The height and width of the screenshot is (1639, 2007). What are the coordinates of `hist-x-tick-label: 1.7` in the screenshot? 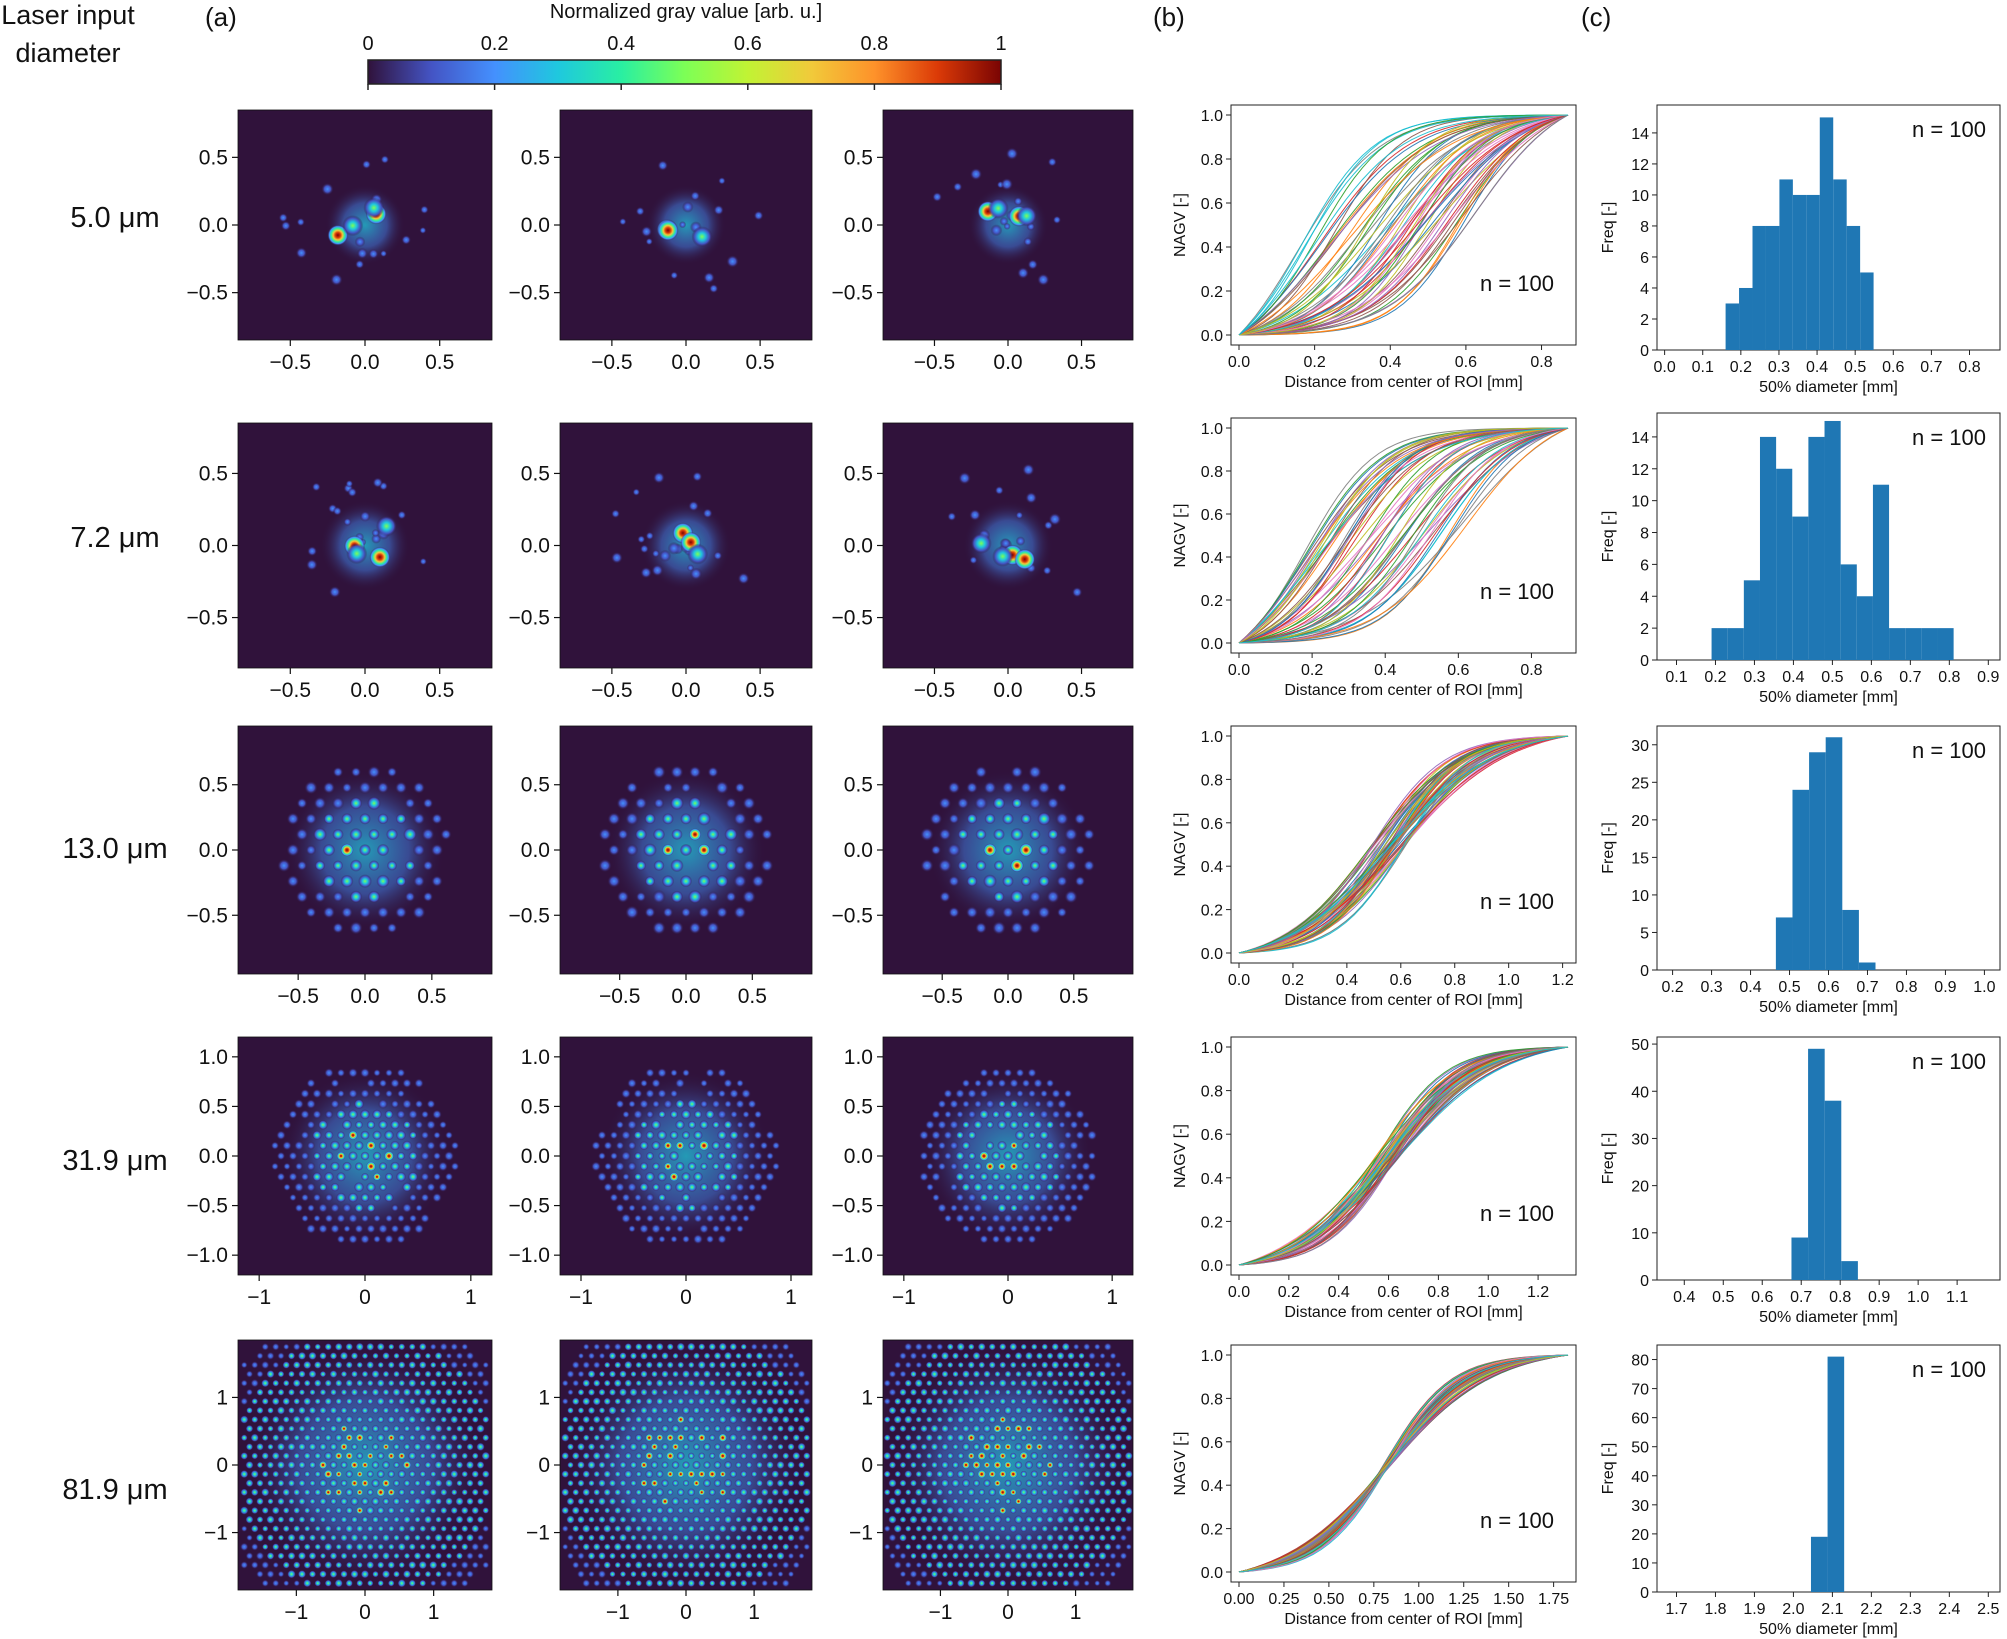 It's located at (1676, 1609).